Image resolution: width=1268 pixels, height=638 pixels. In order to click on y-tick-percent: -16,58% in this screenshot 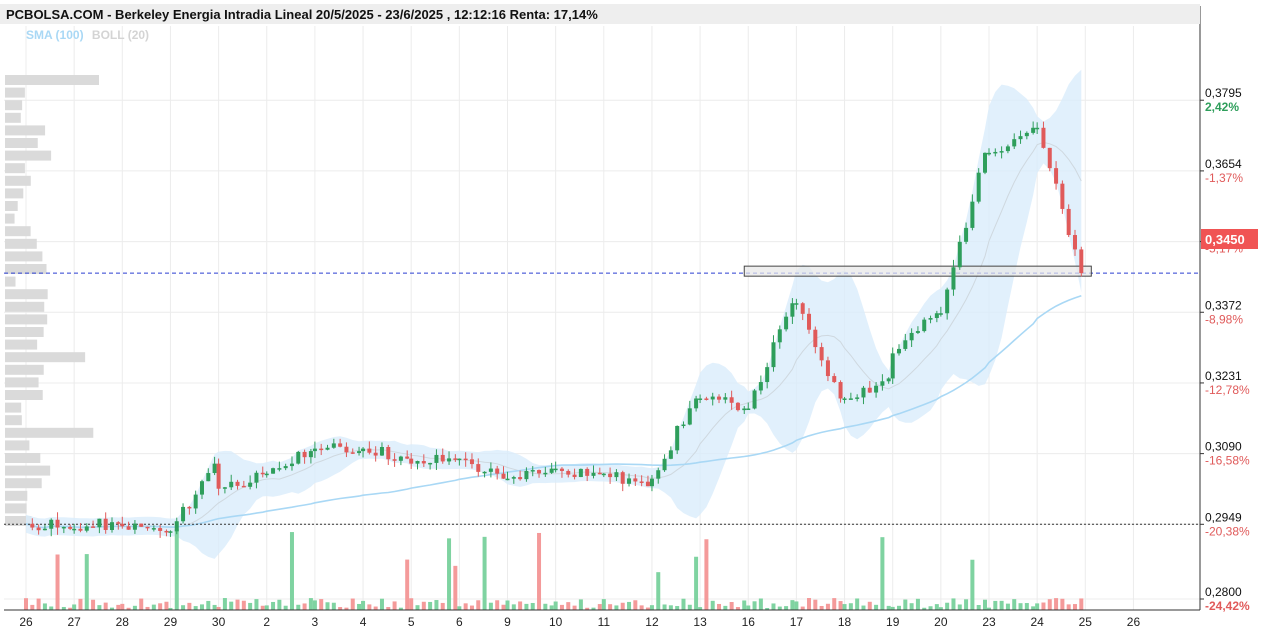, I will do `click(1227, 461)`.